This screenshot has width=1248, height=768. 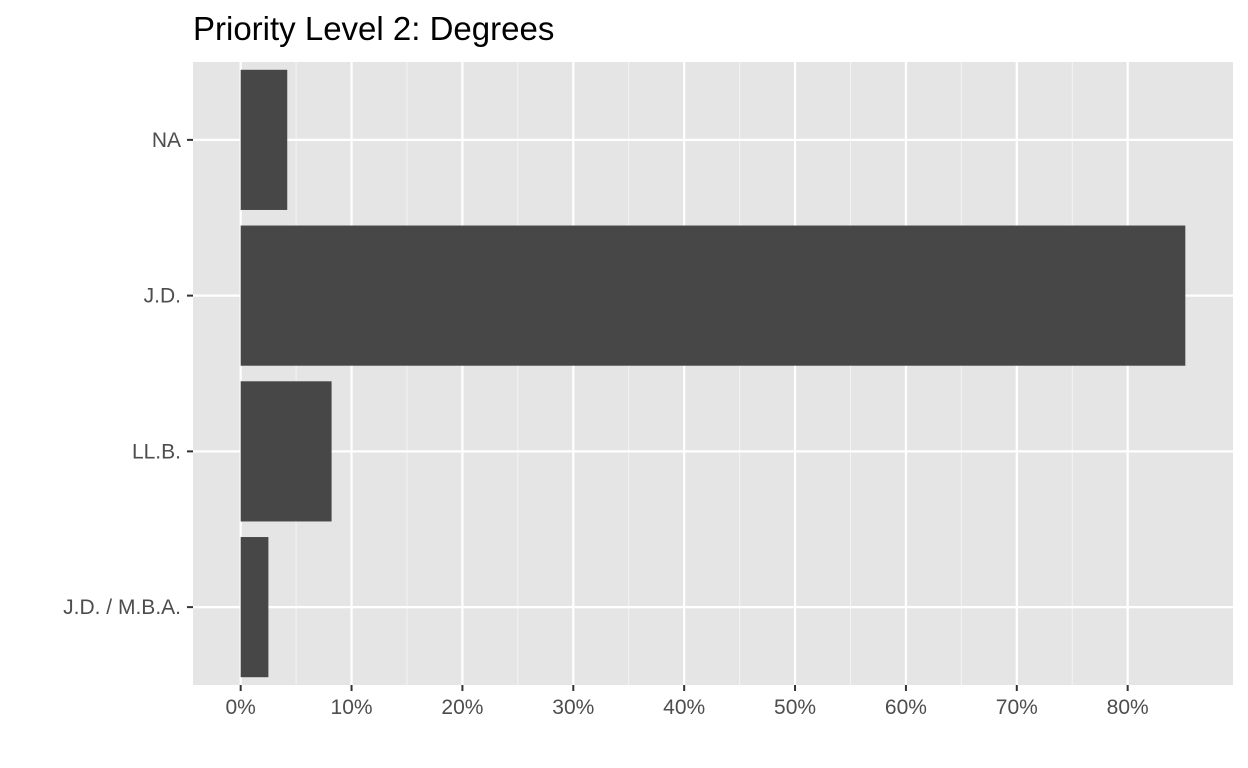 What do you see at coordinates (240, 707) in the screenshot?
I see `x-tick-label: 0%` at bounding box center [240, 707].